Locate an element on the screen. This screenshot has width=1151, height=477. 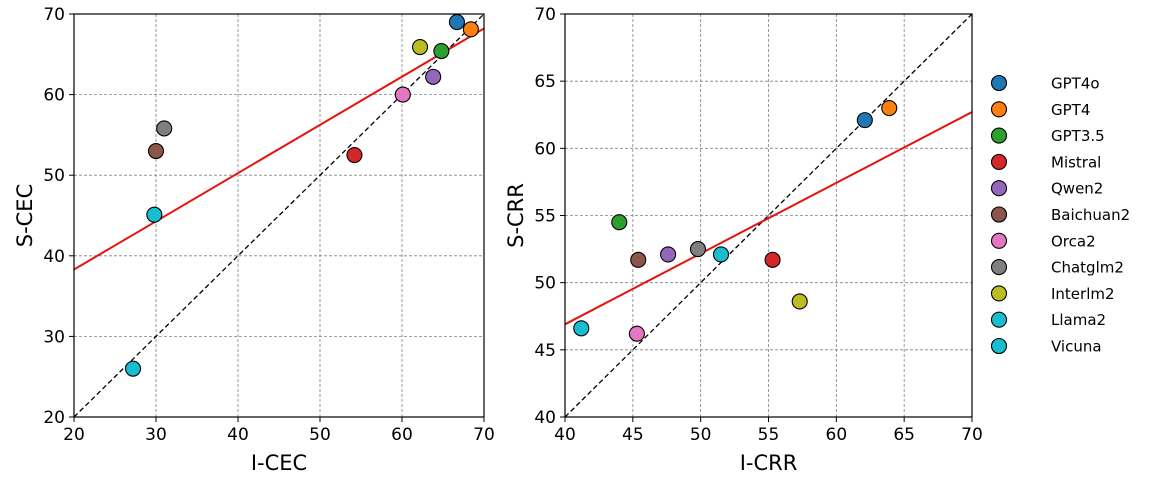
legend-label: GPT4o is located at coordinates (1075, 84).